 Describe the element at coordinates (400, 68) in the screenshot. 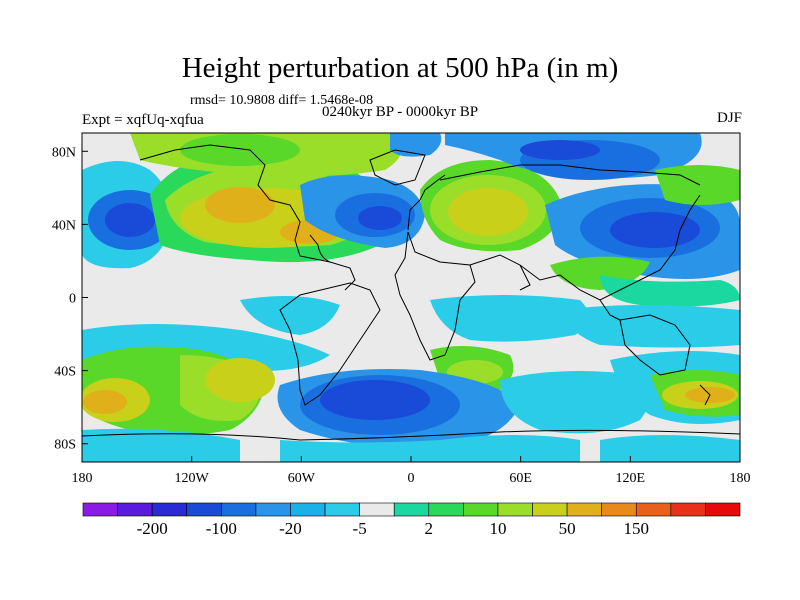

I see `map-title: Height perturbation at 500 hPa (in m)` at that location.